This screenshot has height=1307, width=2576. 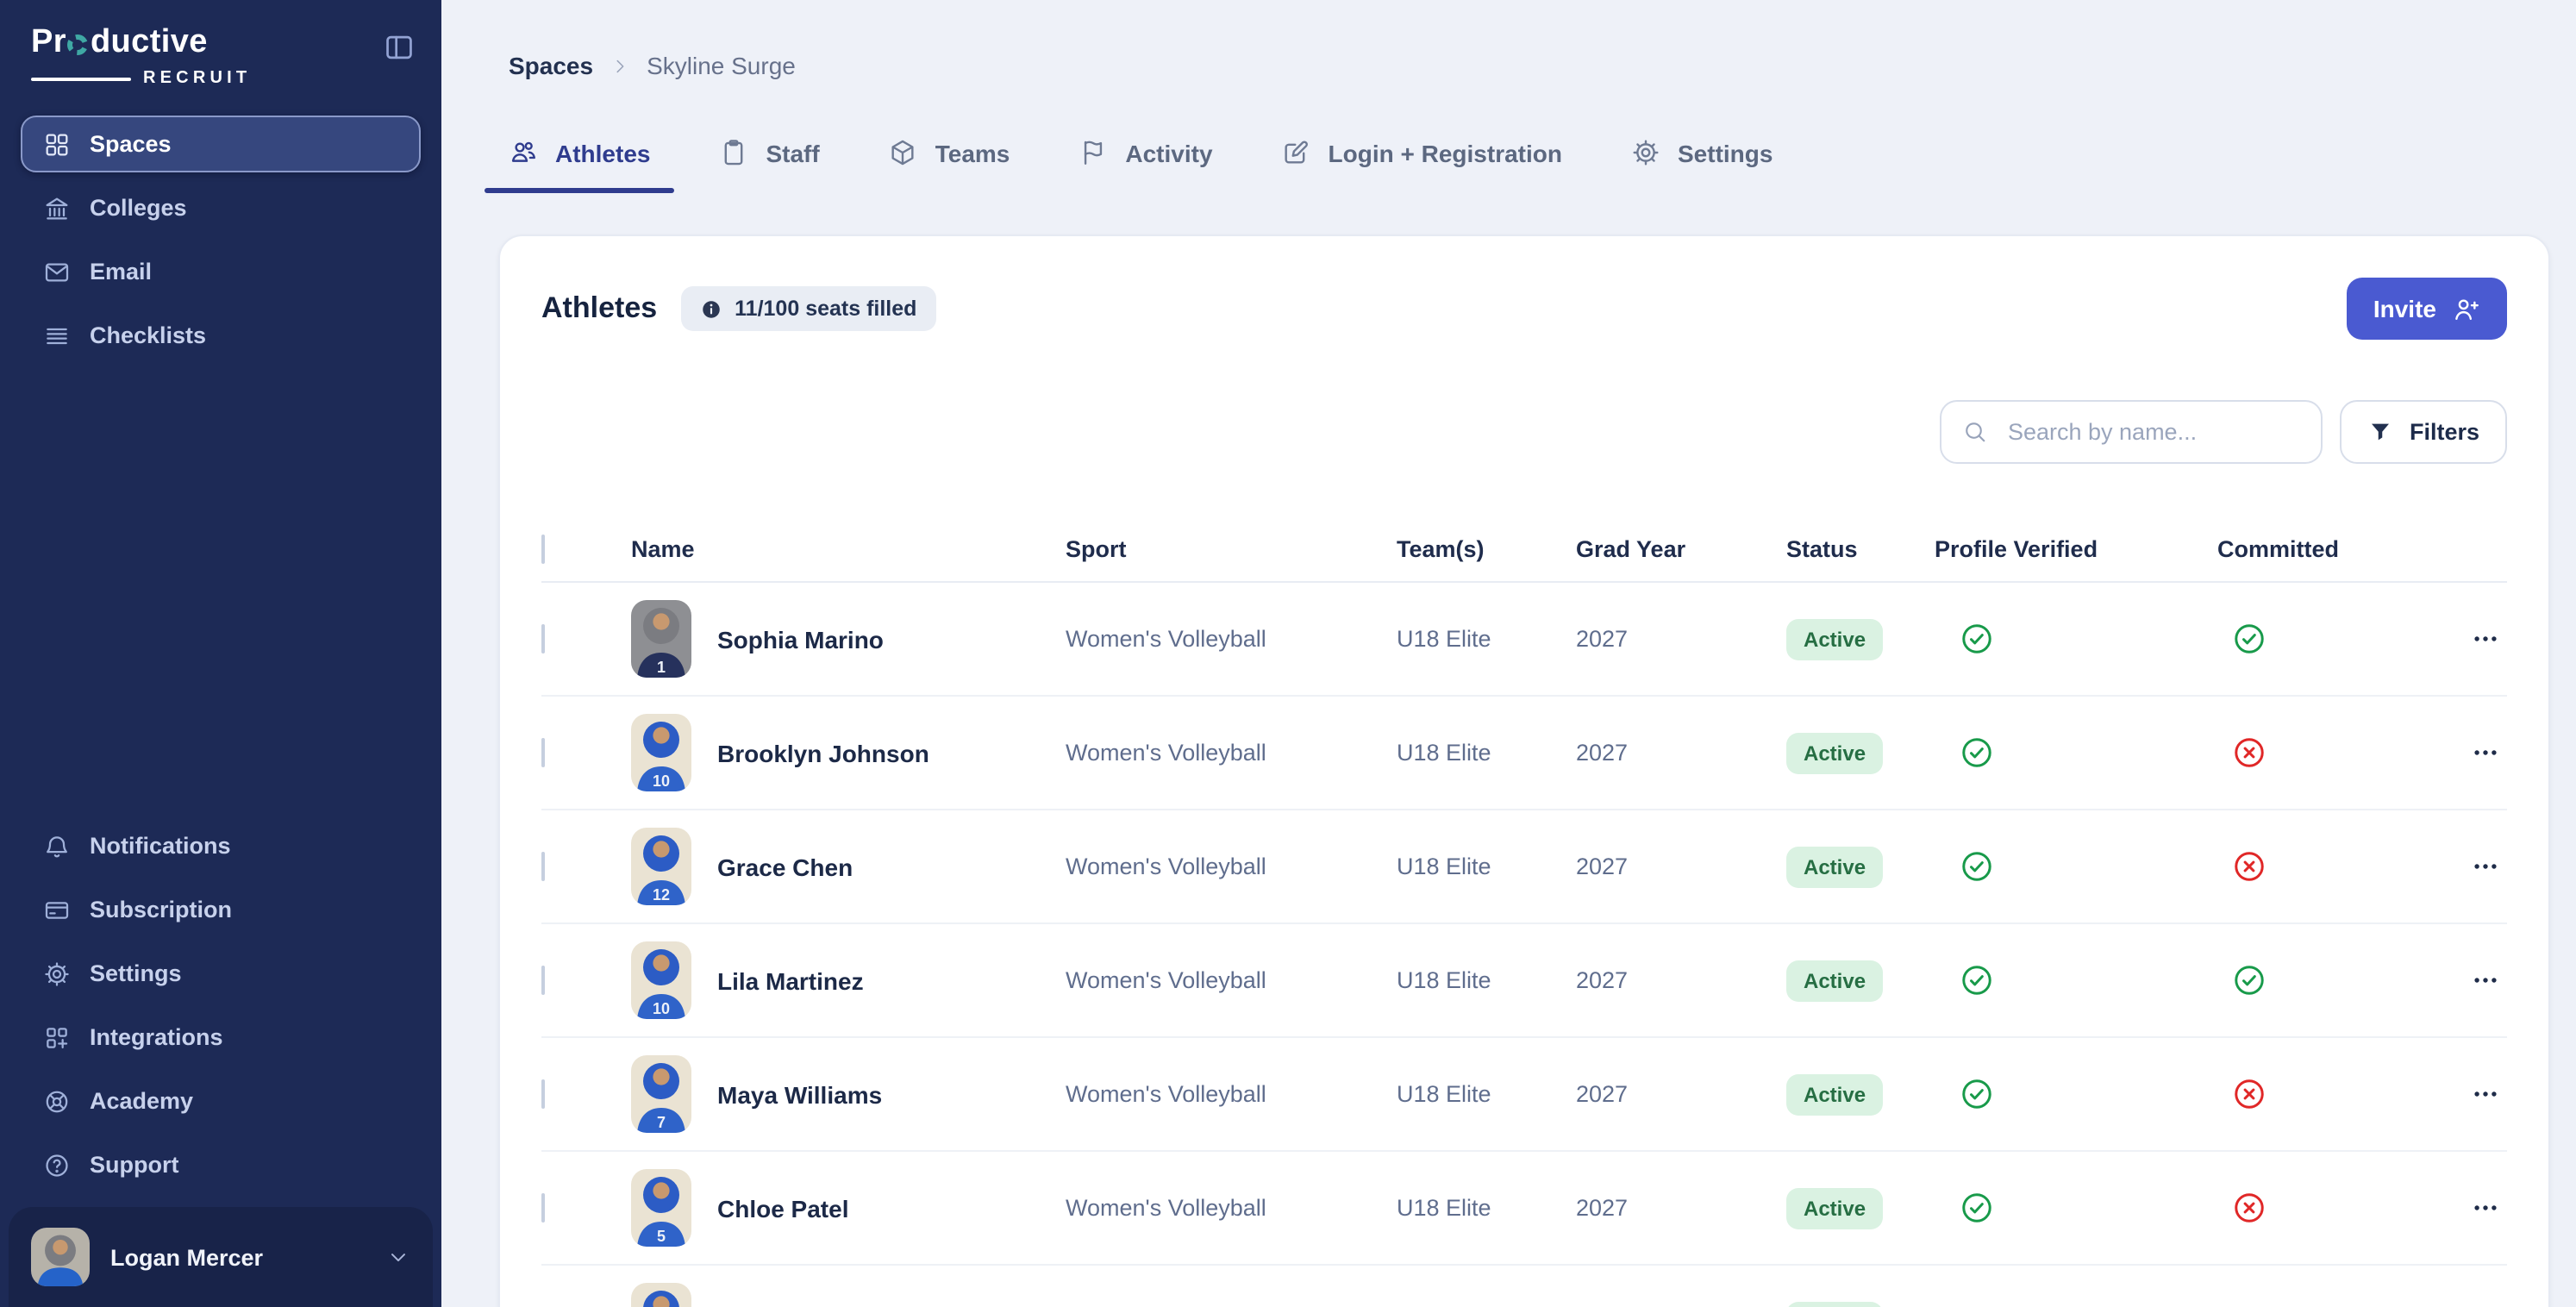 What do you see at coordinates (551, 65) in the screenshot?
I see `breadcrumb-spaces: Spaces` at bounding box center [551, 65].